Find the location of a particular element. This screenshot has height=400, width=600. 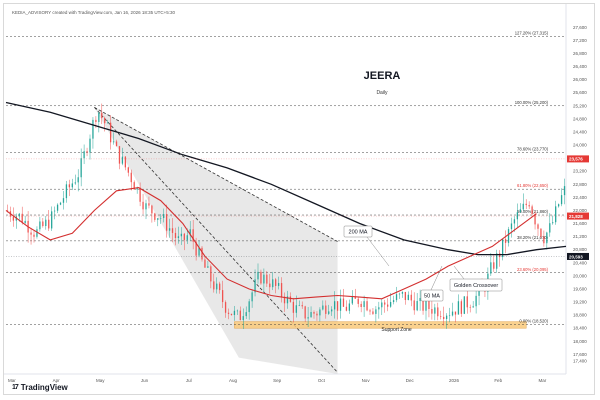

golden-crossover-pointer is located at coordinates (459, 272).